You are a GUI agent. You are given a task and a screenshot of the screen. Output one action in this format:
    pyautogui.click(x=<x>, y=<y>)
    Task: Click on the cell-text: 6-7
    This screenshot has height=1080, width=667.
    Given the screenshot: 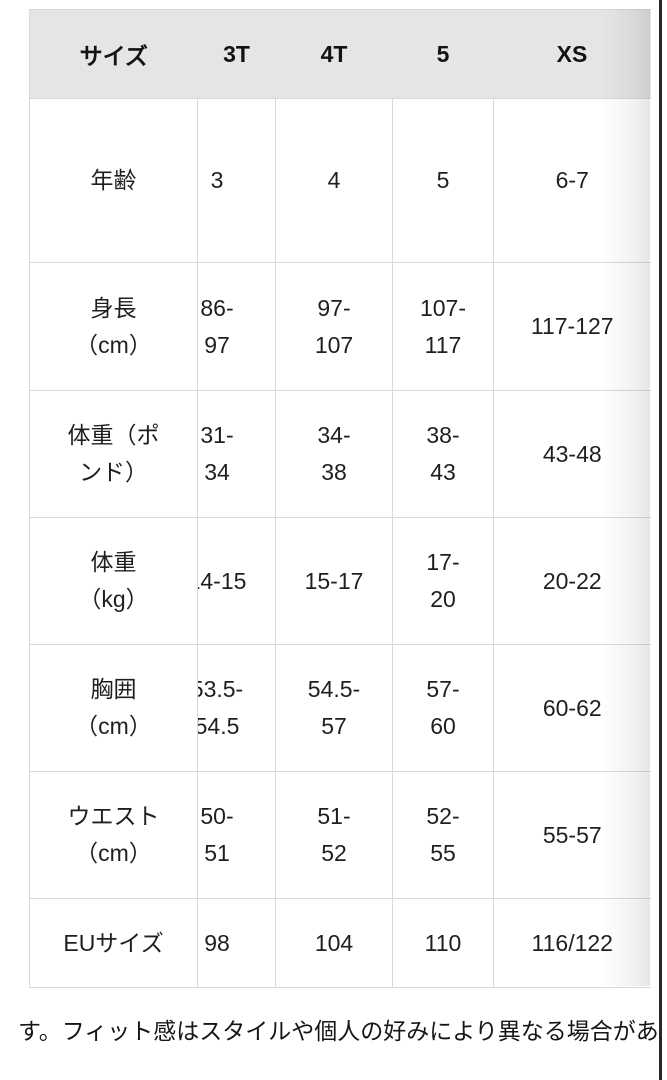 What is the action you would take?
    pyautogui.click(x=572, y=180)
    